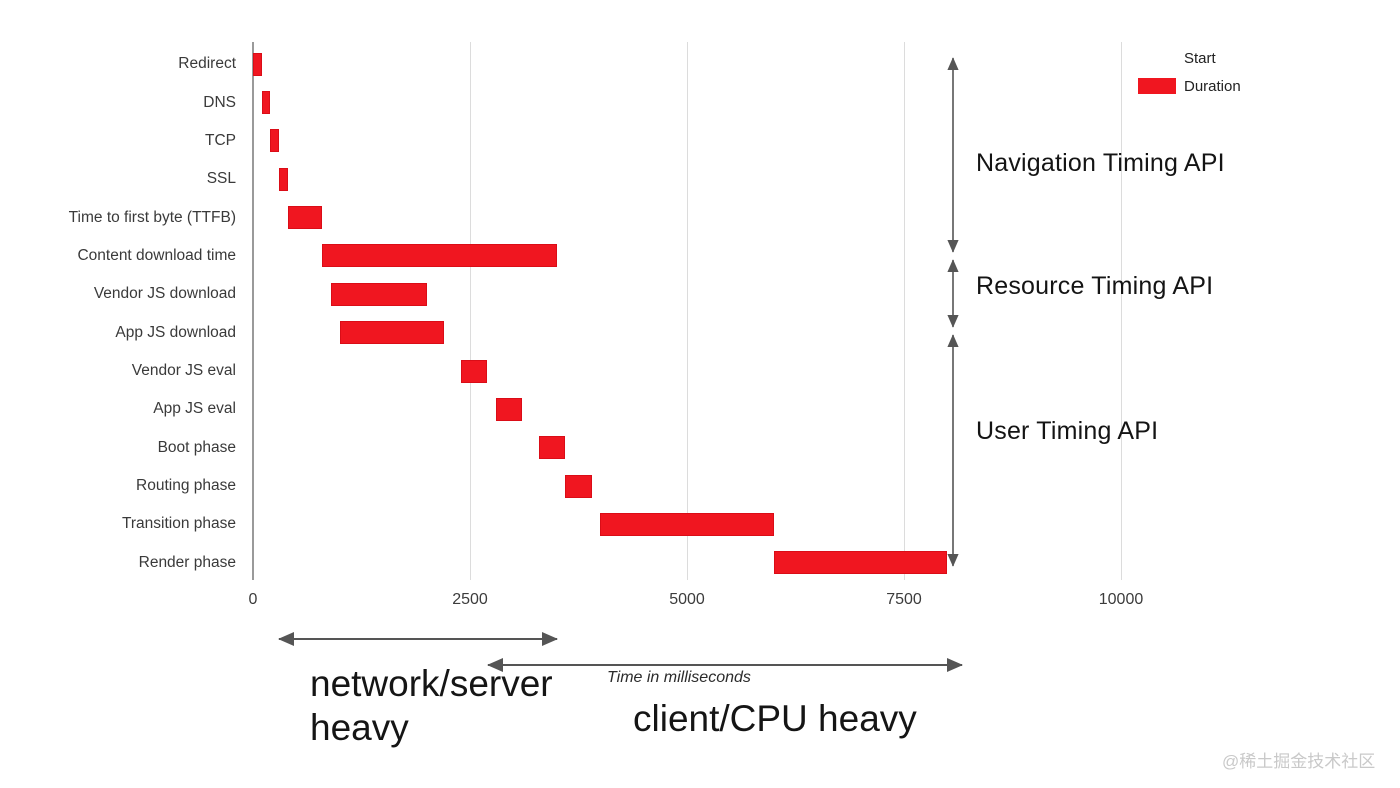 Image resolution: width=1400 pixels, height=788 pixels. What do you see at coordinates (187, 562) in the screenshot?
I see `category-label-render-phase: Render phase` at bounding box center [187, 562].